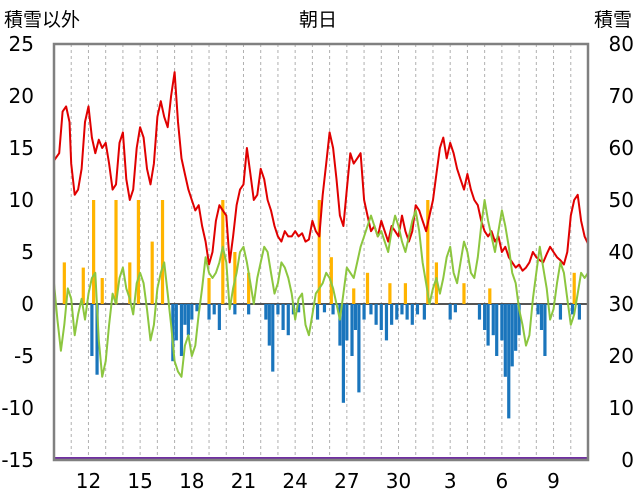 This screenshot has height=501, width=636. I want to click on x-tick-label: 18, so click(191, 481).